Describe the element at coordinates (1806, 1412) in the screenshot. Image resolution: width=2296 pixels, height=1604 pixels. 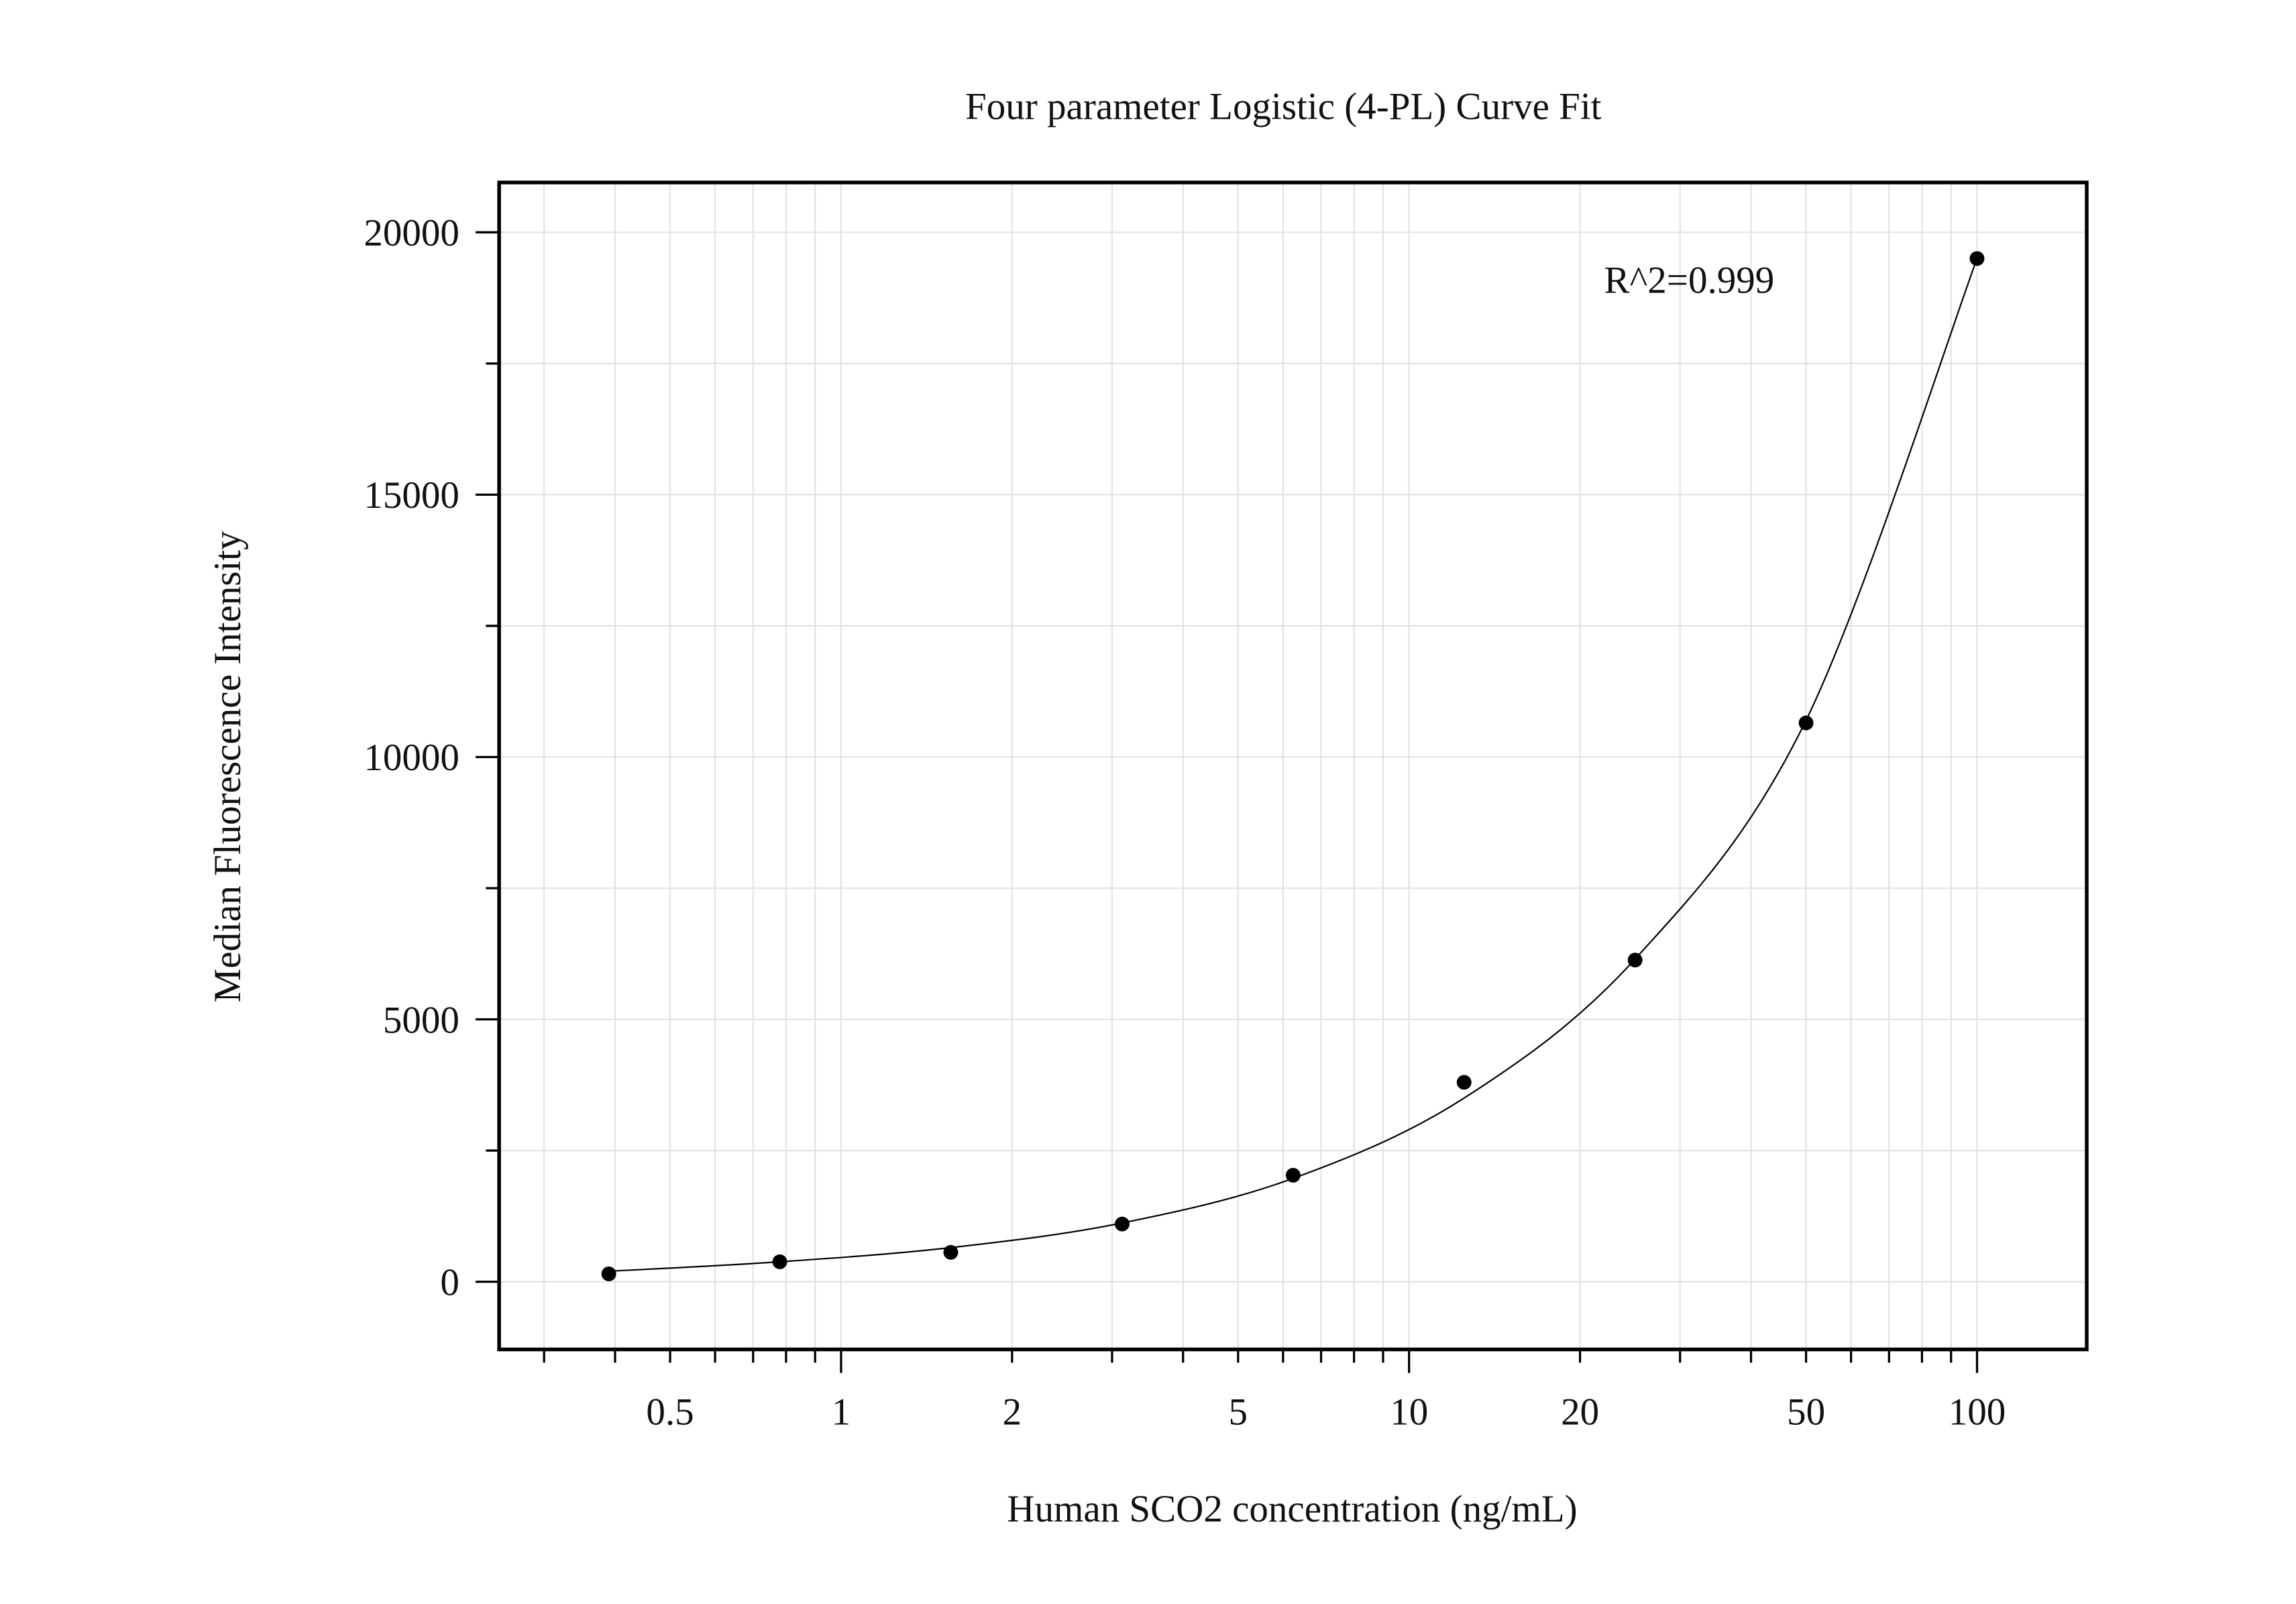
I see `x-tick-label: 50` at that location.